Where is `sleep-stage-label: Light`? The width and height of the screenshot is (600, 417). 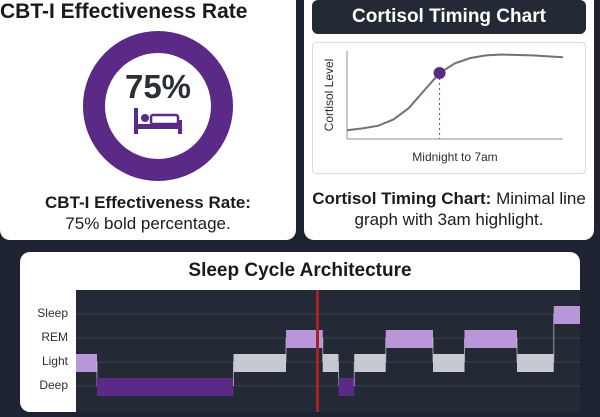
sleep-stage-label: Light is located at coordinates (54, 361).